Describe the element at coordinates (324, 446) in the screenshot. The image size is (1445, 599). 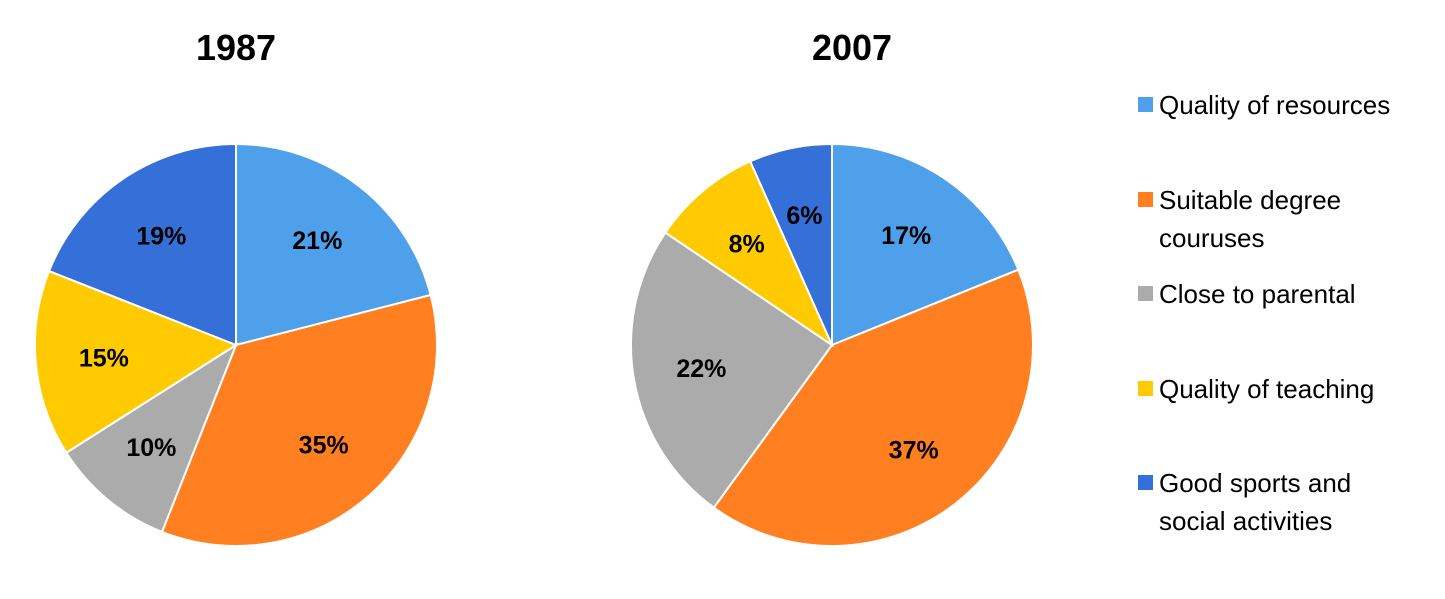
I see `slice-label-suitable-degree-courses: 35%` at that location.